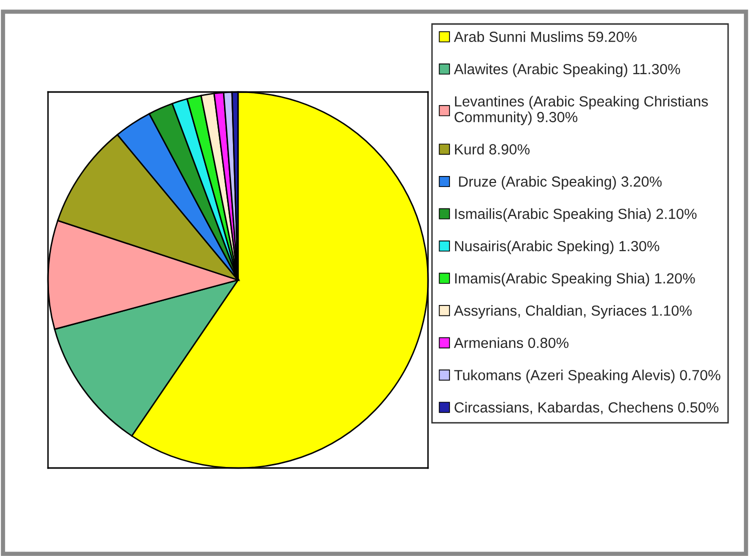  Describe the element at coordinates (560, 183) in the screenshot. I see `legend-label: Druze (Arabic Speaking) 3.20%` at that location.